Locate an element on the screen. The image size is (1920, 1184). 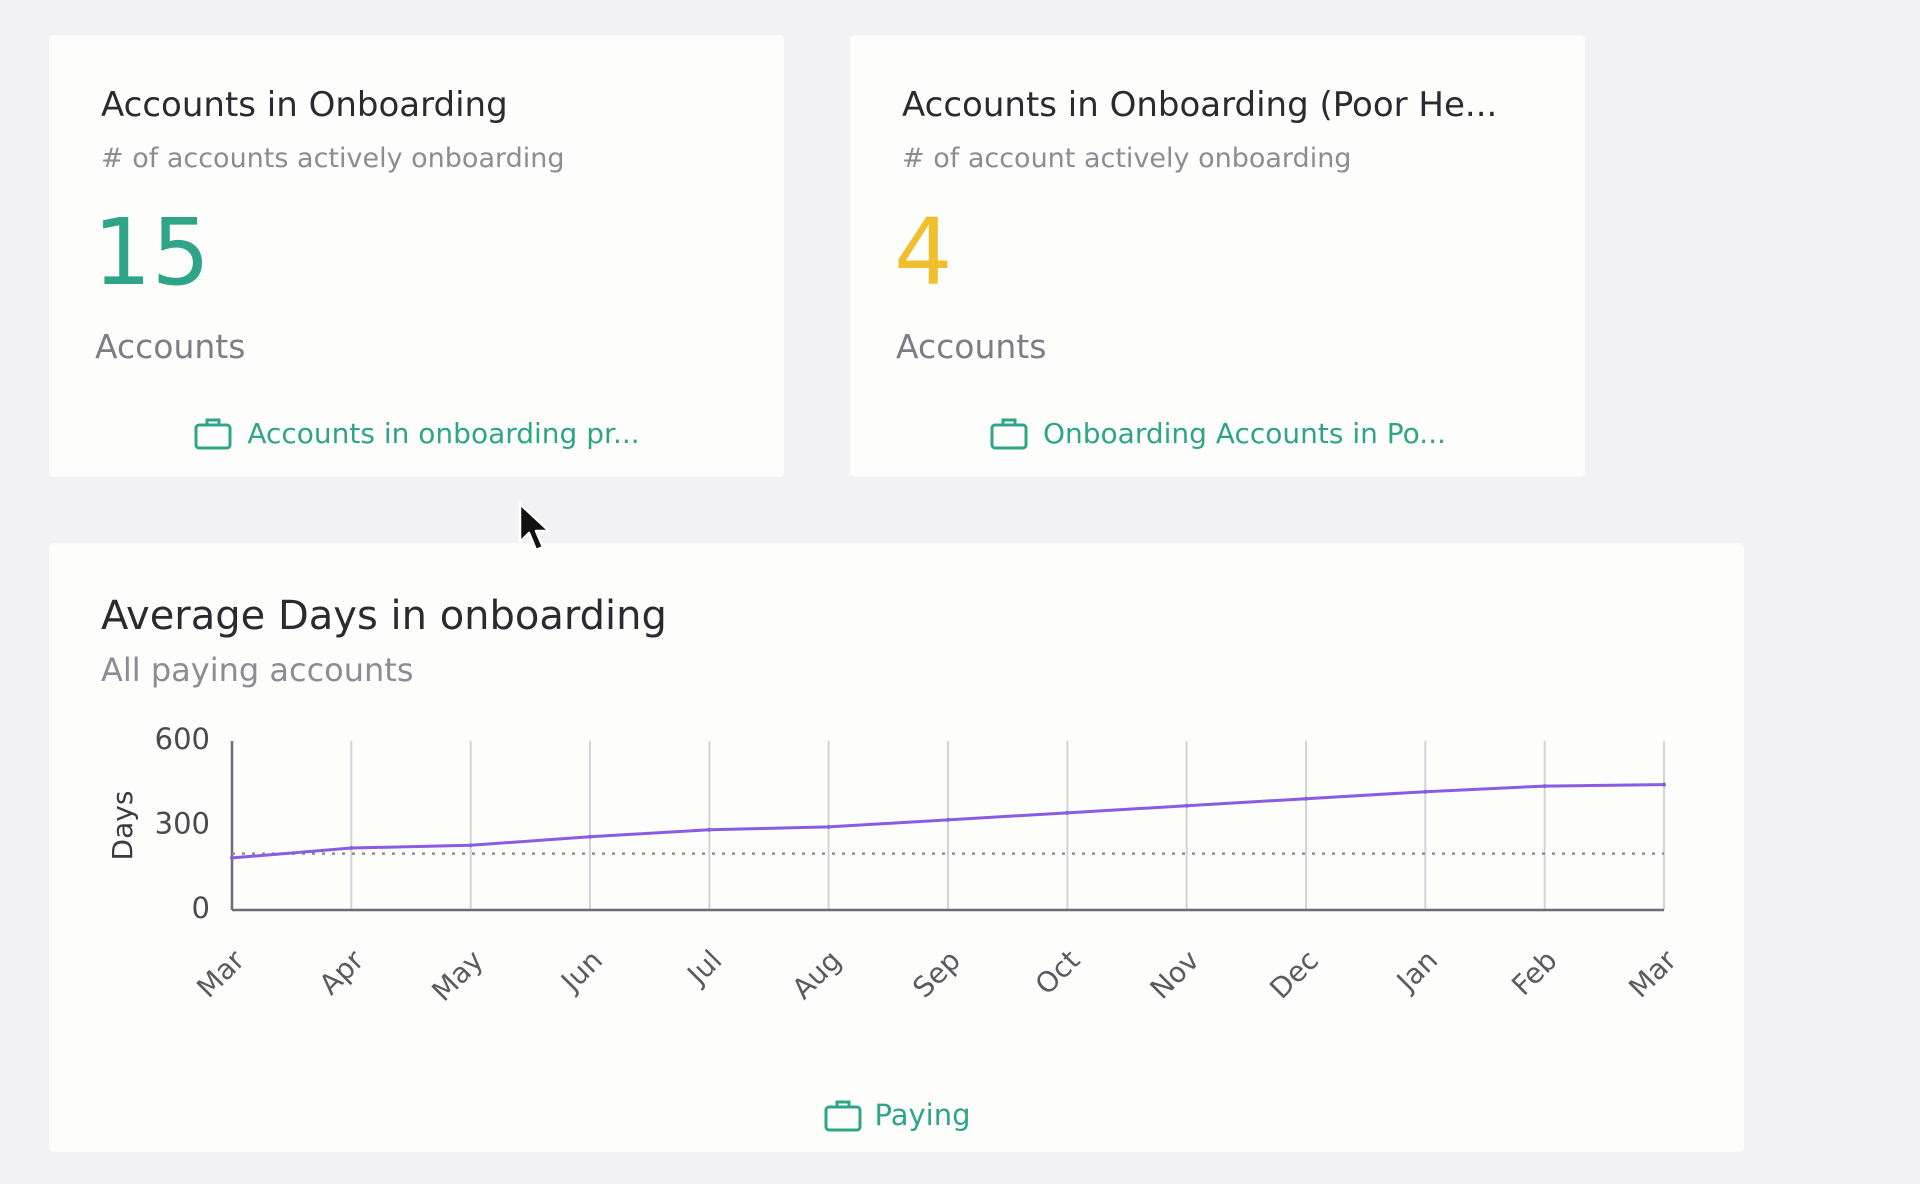
x-tick-label: Jul is located at coordinates (704, 968).